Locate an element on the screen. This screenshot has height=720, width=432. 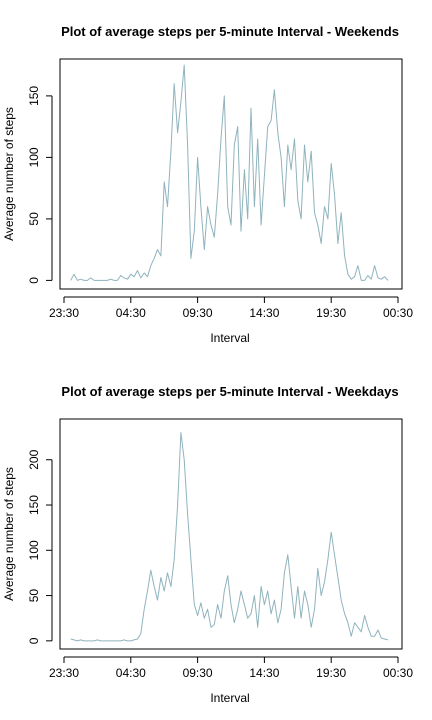
weekend-x-tick-label: 23:30 is located at coordinates (64, 313).